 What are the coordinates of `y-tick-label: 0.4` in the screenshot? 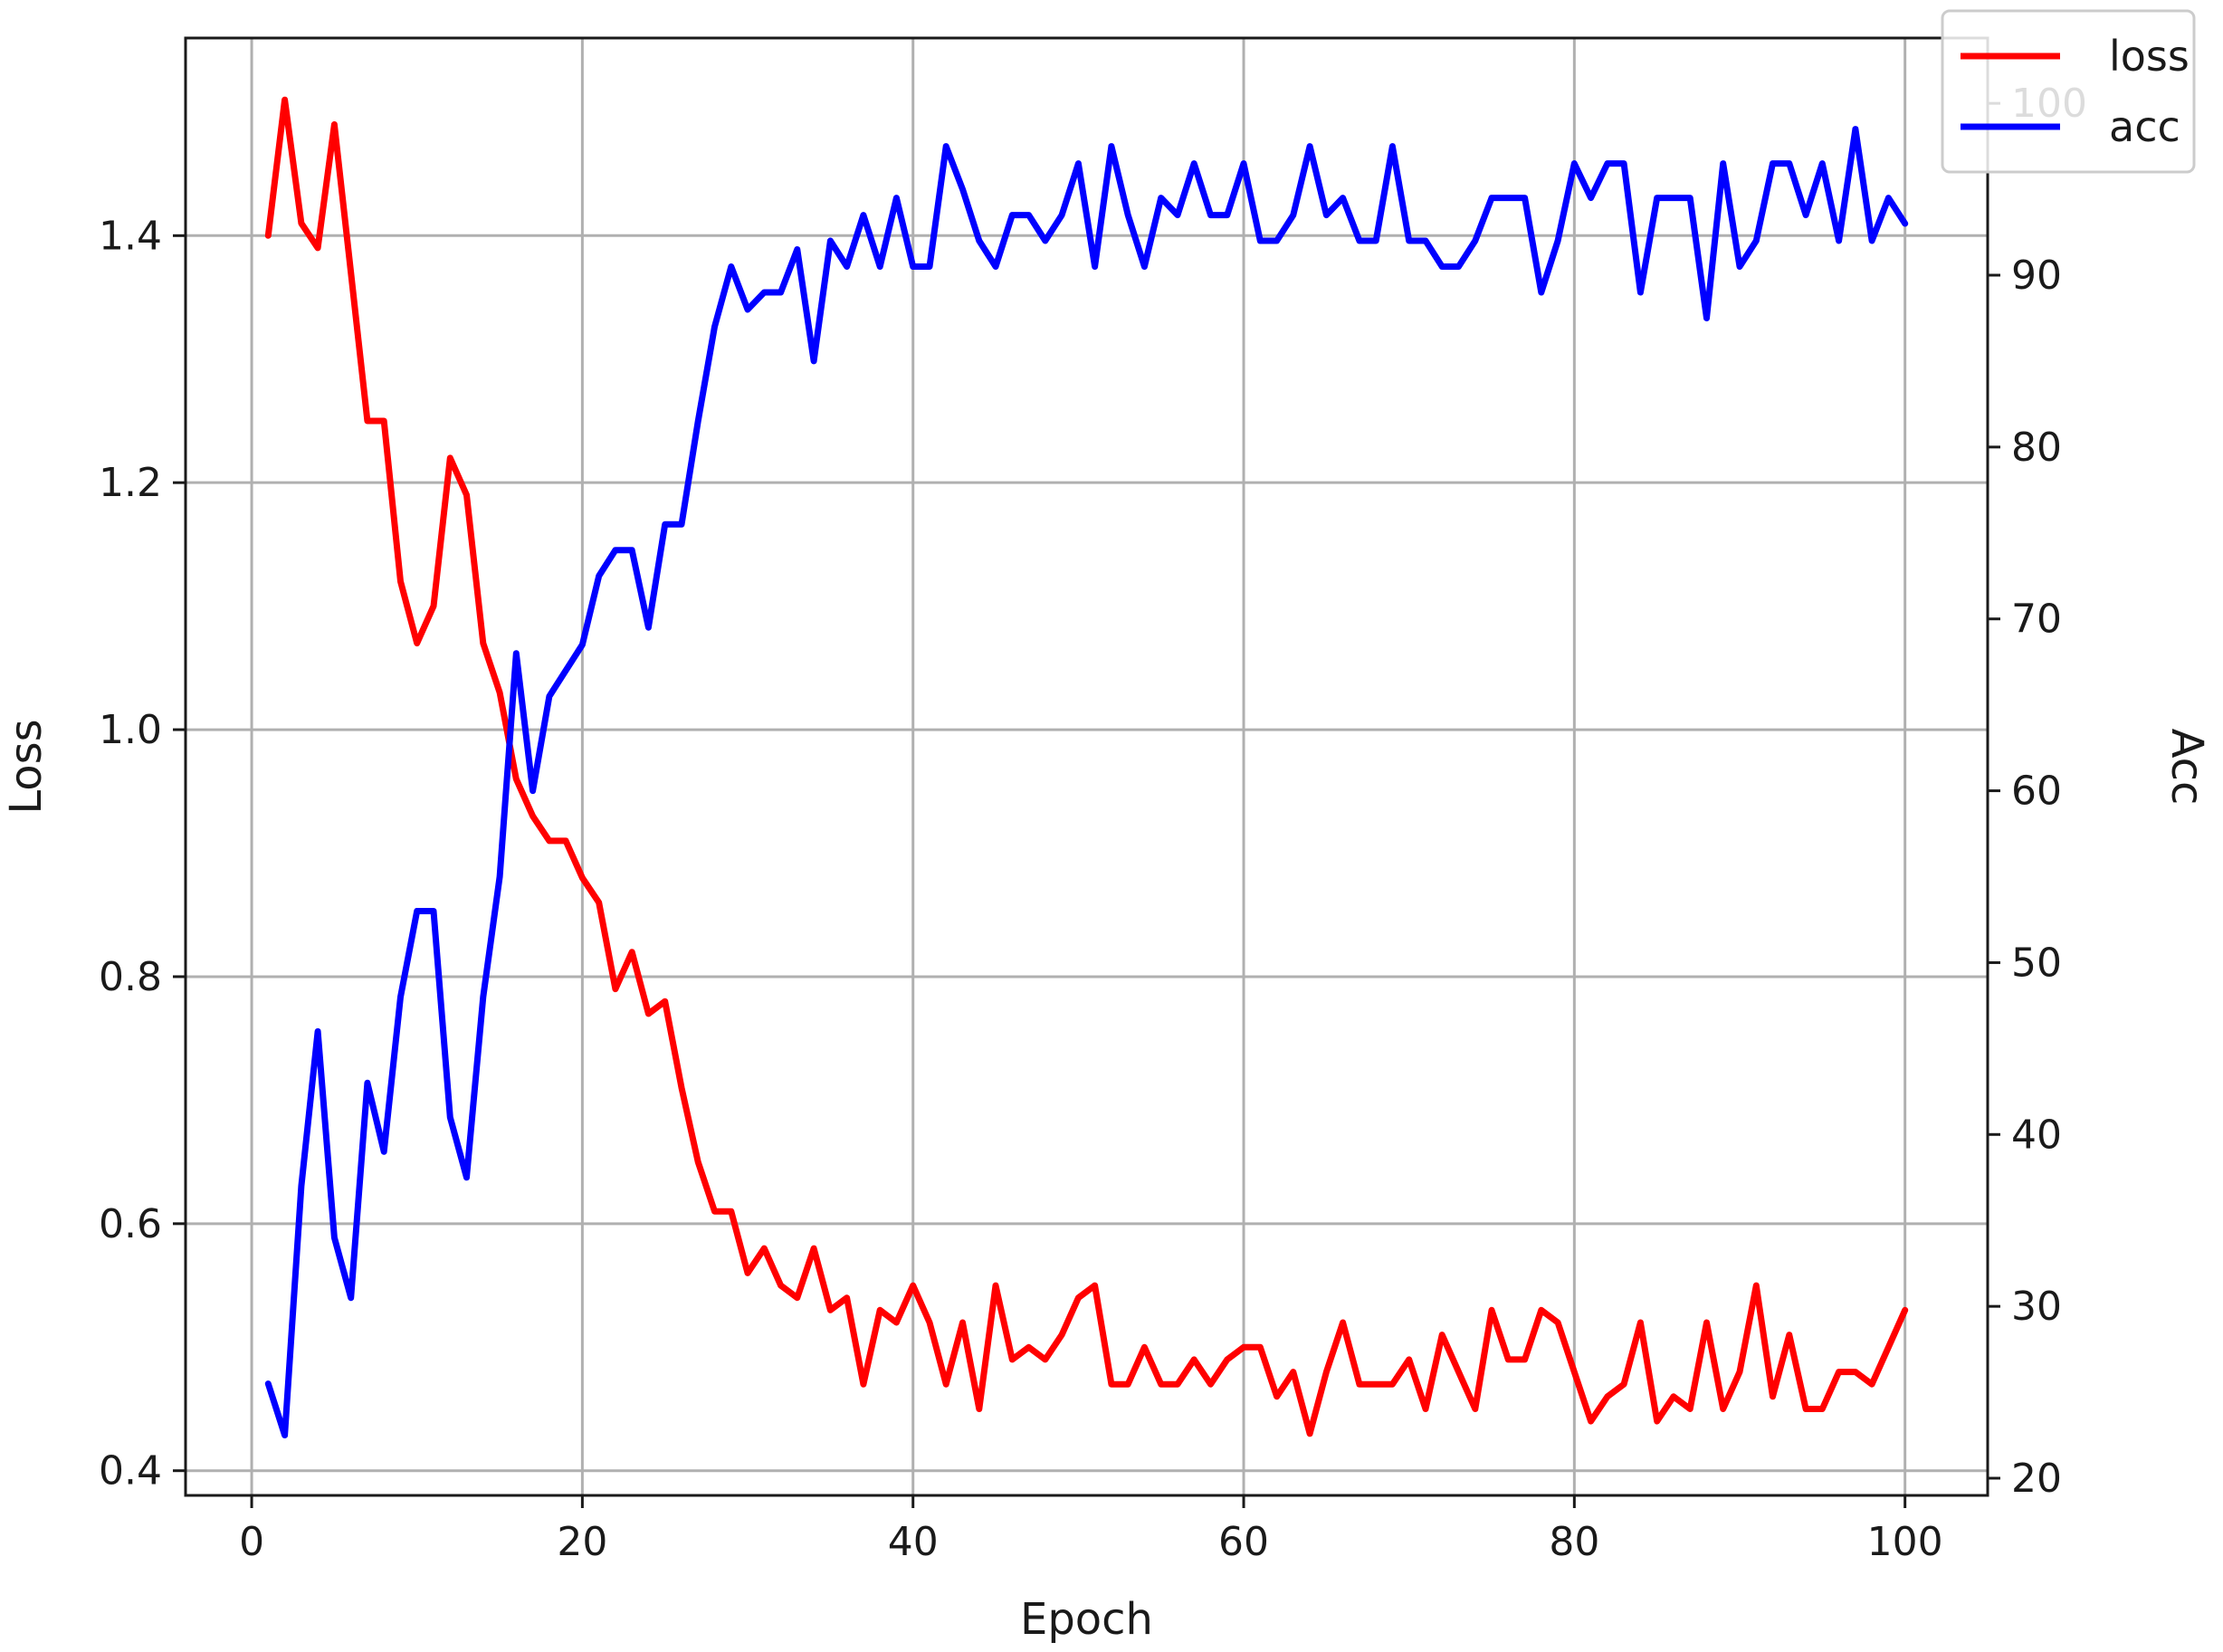 It's located at (130, 1471).